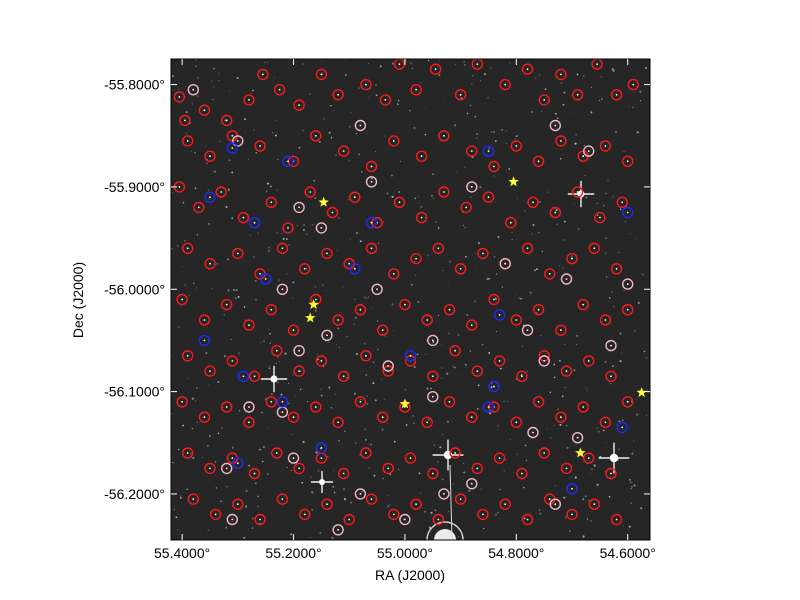 The width and height of the screenshot is (800, 600). Describe the element at coordinates (451, 502) in the screenshot. I see `diffraction-spike` at that location.